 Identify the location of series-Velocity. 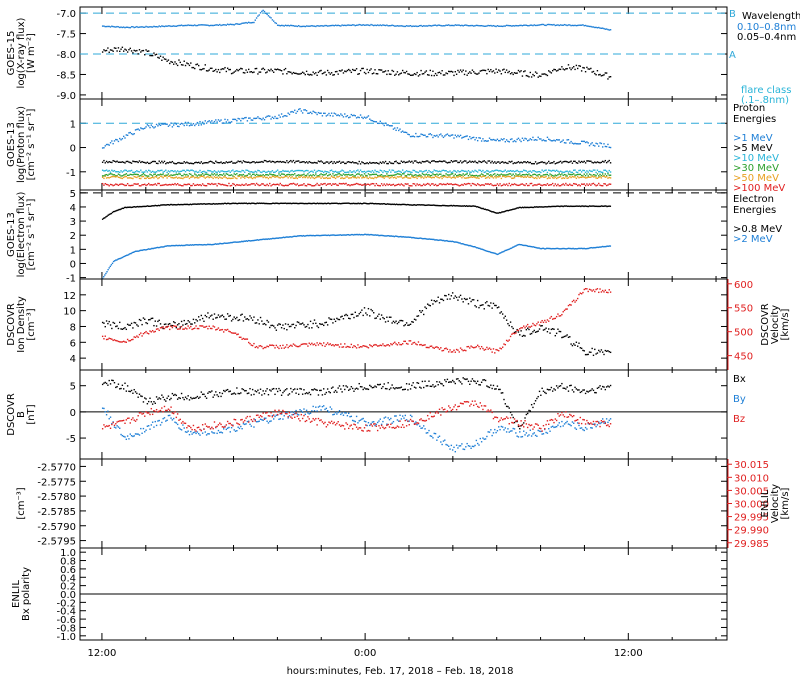
(356, 321).